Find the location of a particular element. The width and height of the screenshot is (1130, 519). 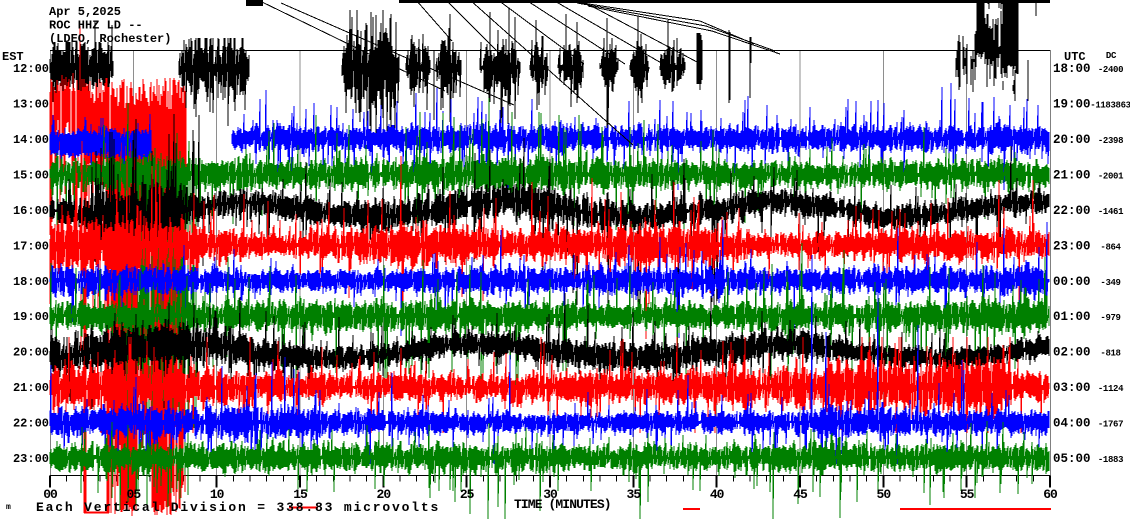

svg-text: 10 is located at coordinates (217, 494).